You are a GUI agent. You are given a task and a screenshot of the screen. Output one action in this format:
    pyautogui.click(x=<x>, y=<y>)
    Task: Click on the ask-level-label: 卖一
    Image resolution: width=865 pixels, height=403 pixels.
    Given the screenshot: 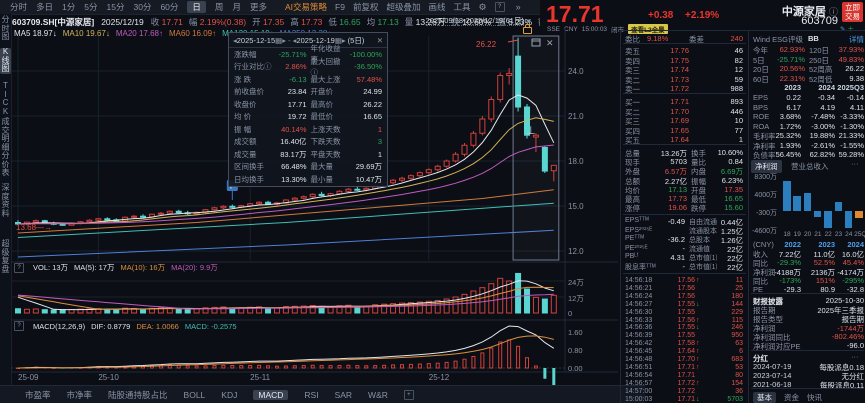 What is the action you would take?
    pyautogui.click(x=632, y=89)
    